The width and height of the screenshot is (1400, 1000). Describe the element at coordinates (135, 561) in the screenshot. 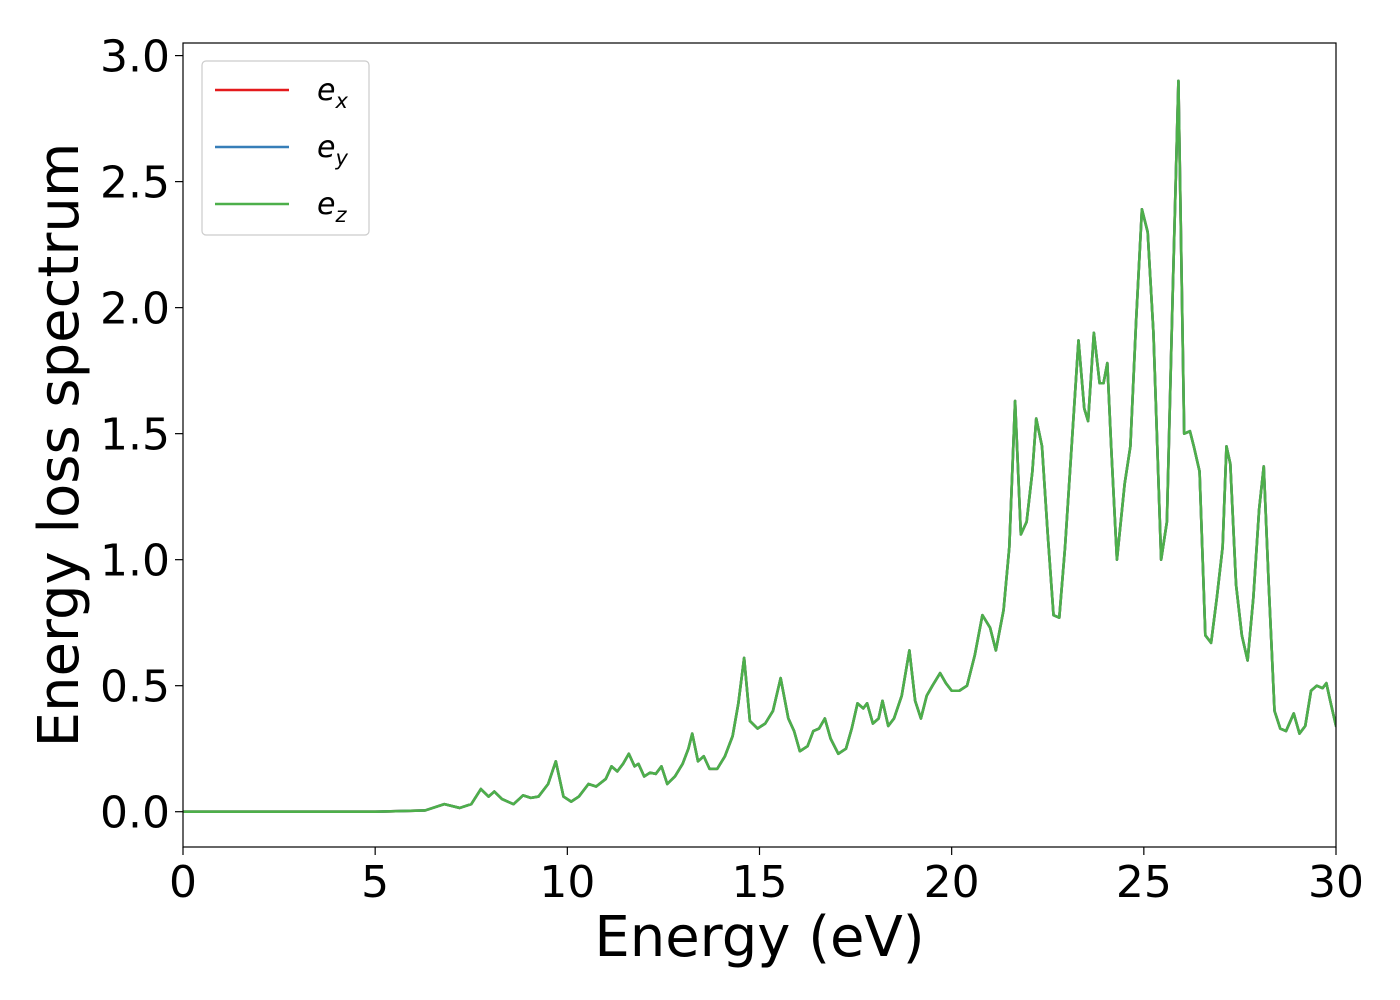

I see `y-tick-label: 1.0` at that location.